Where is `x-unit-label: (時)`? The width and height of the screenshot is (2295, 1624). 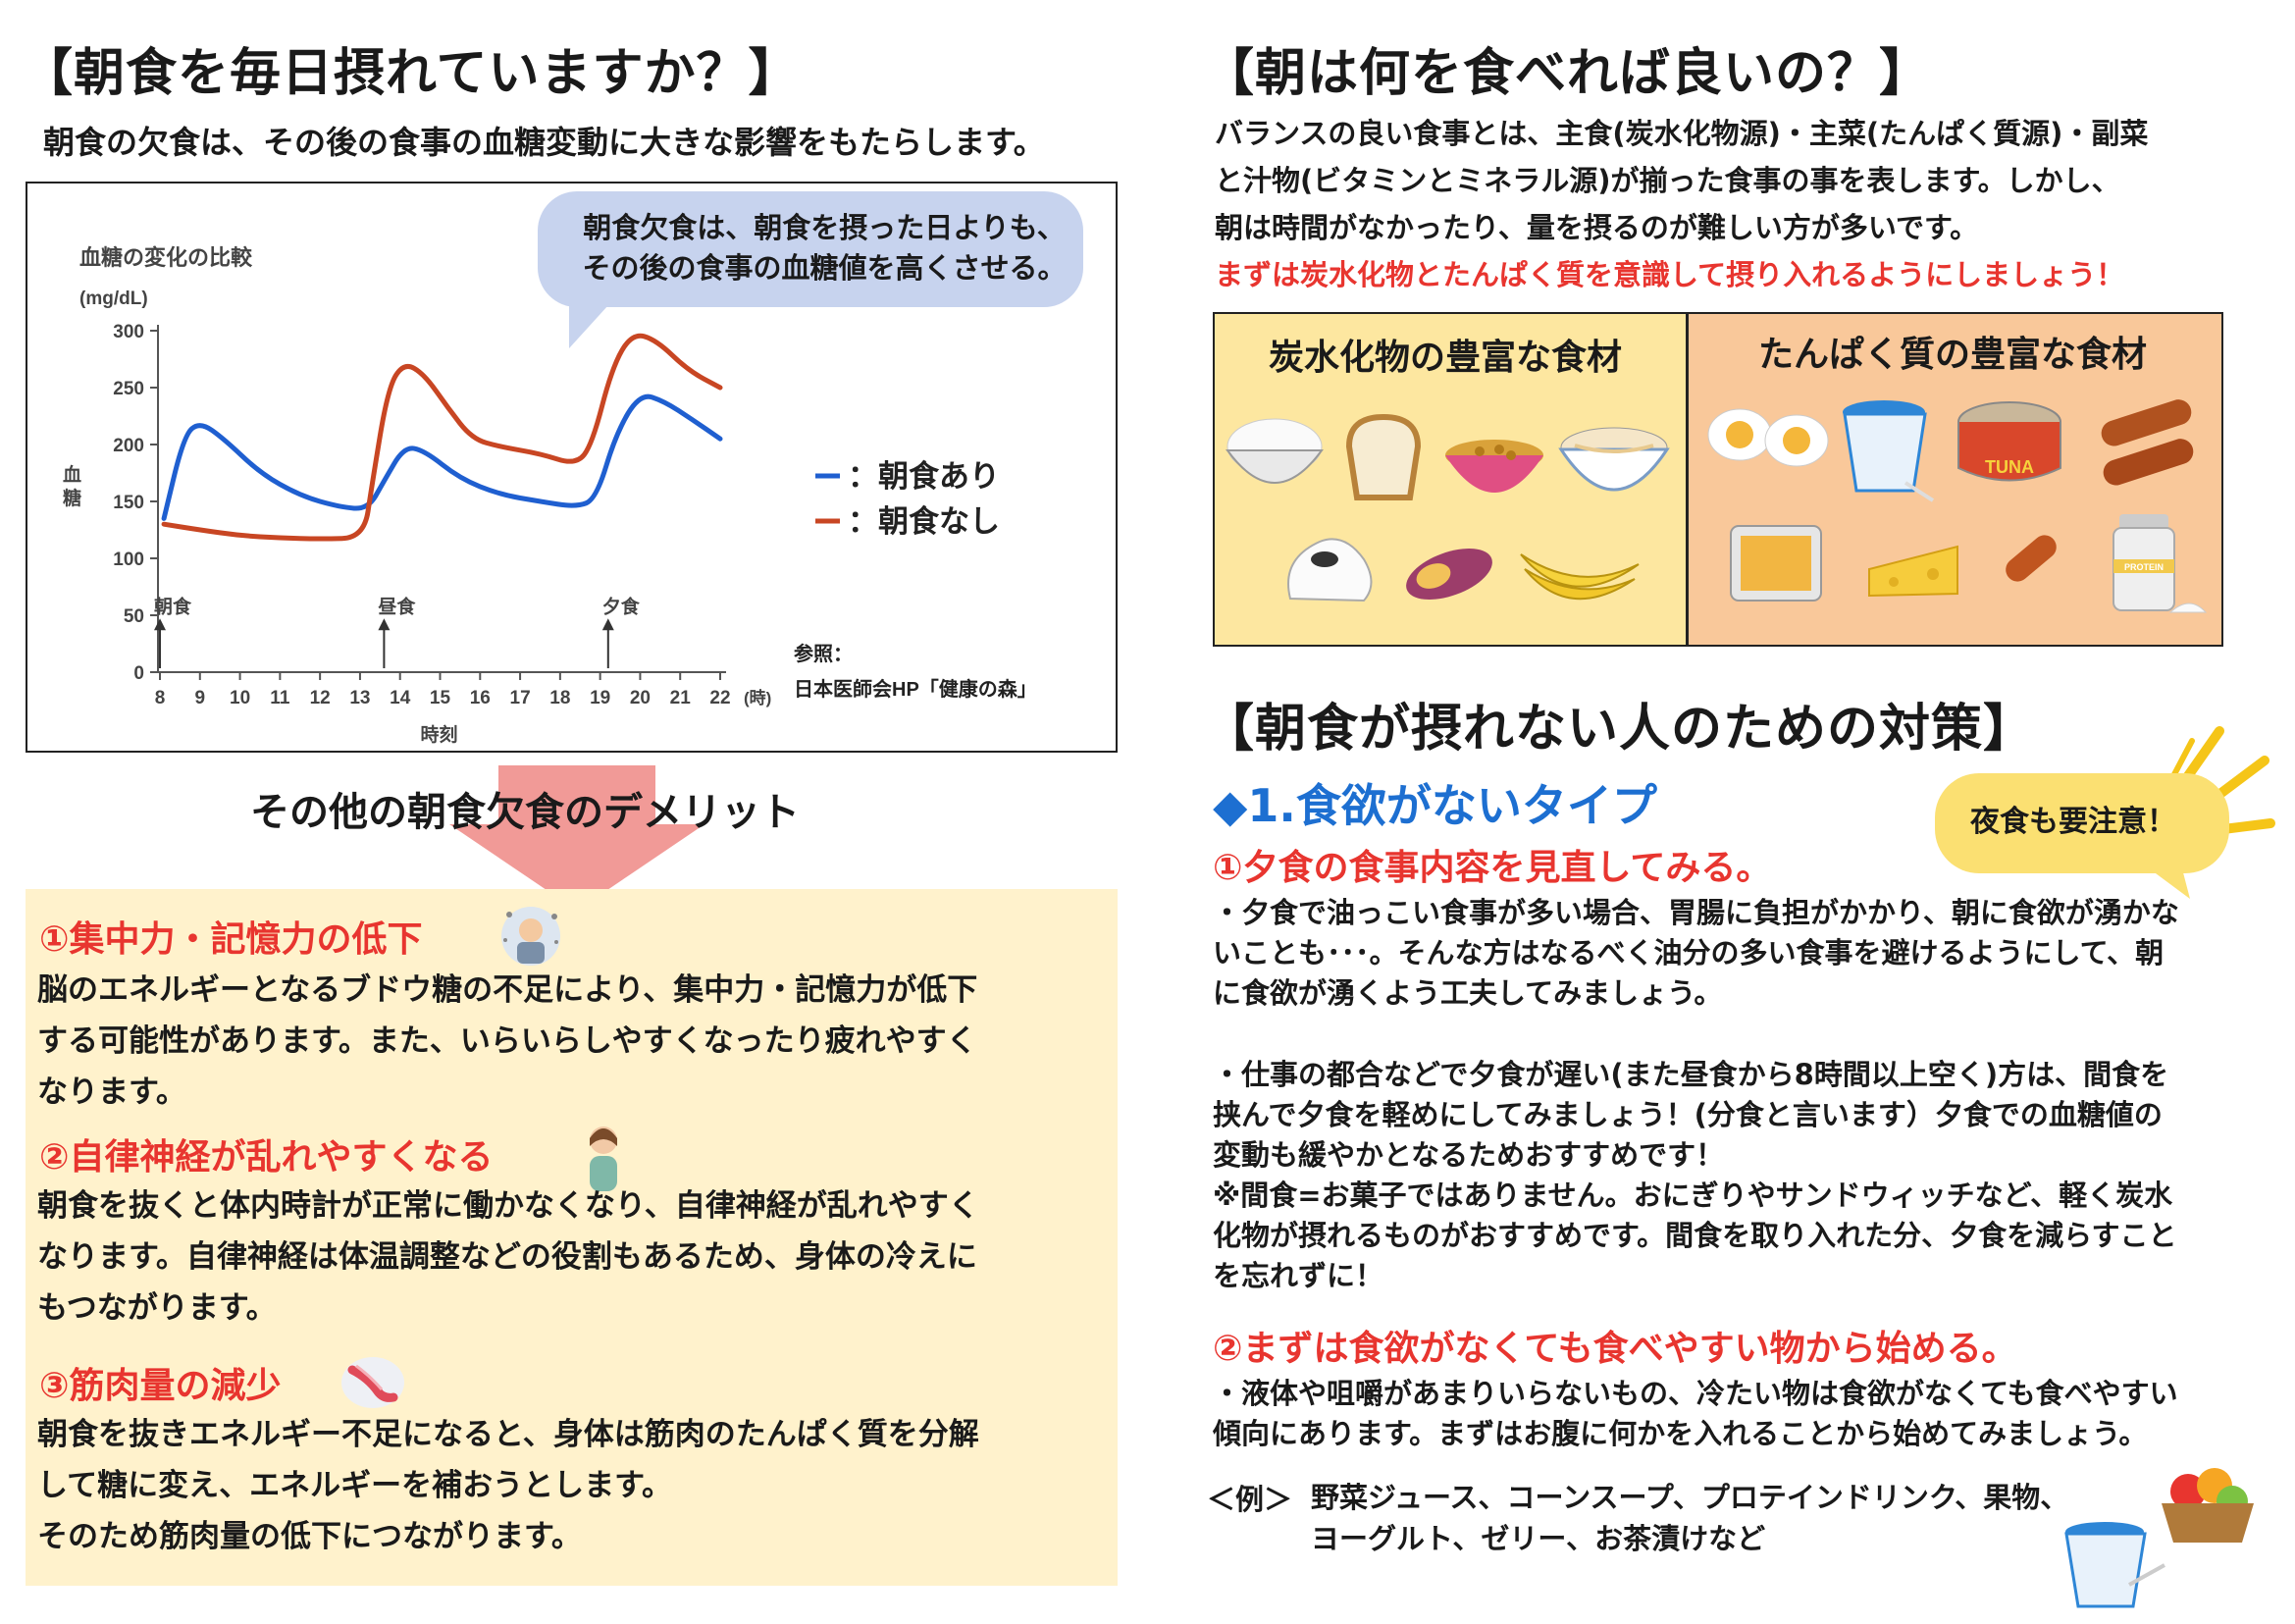
x-unit-label: (時) is located at coordinates (757, 697).